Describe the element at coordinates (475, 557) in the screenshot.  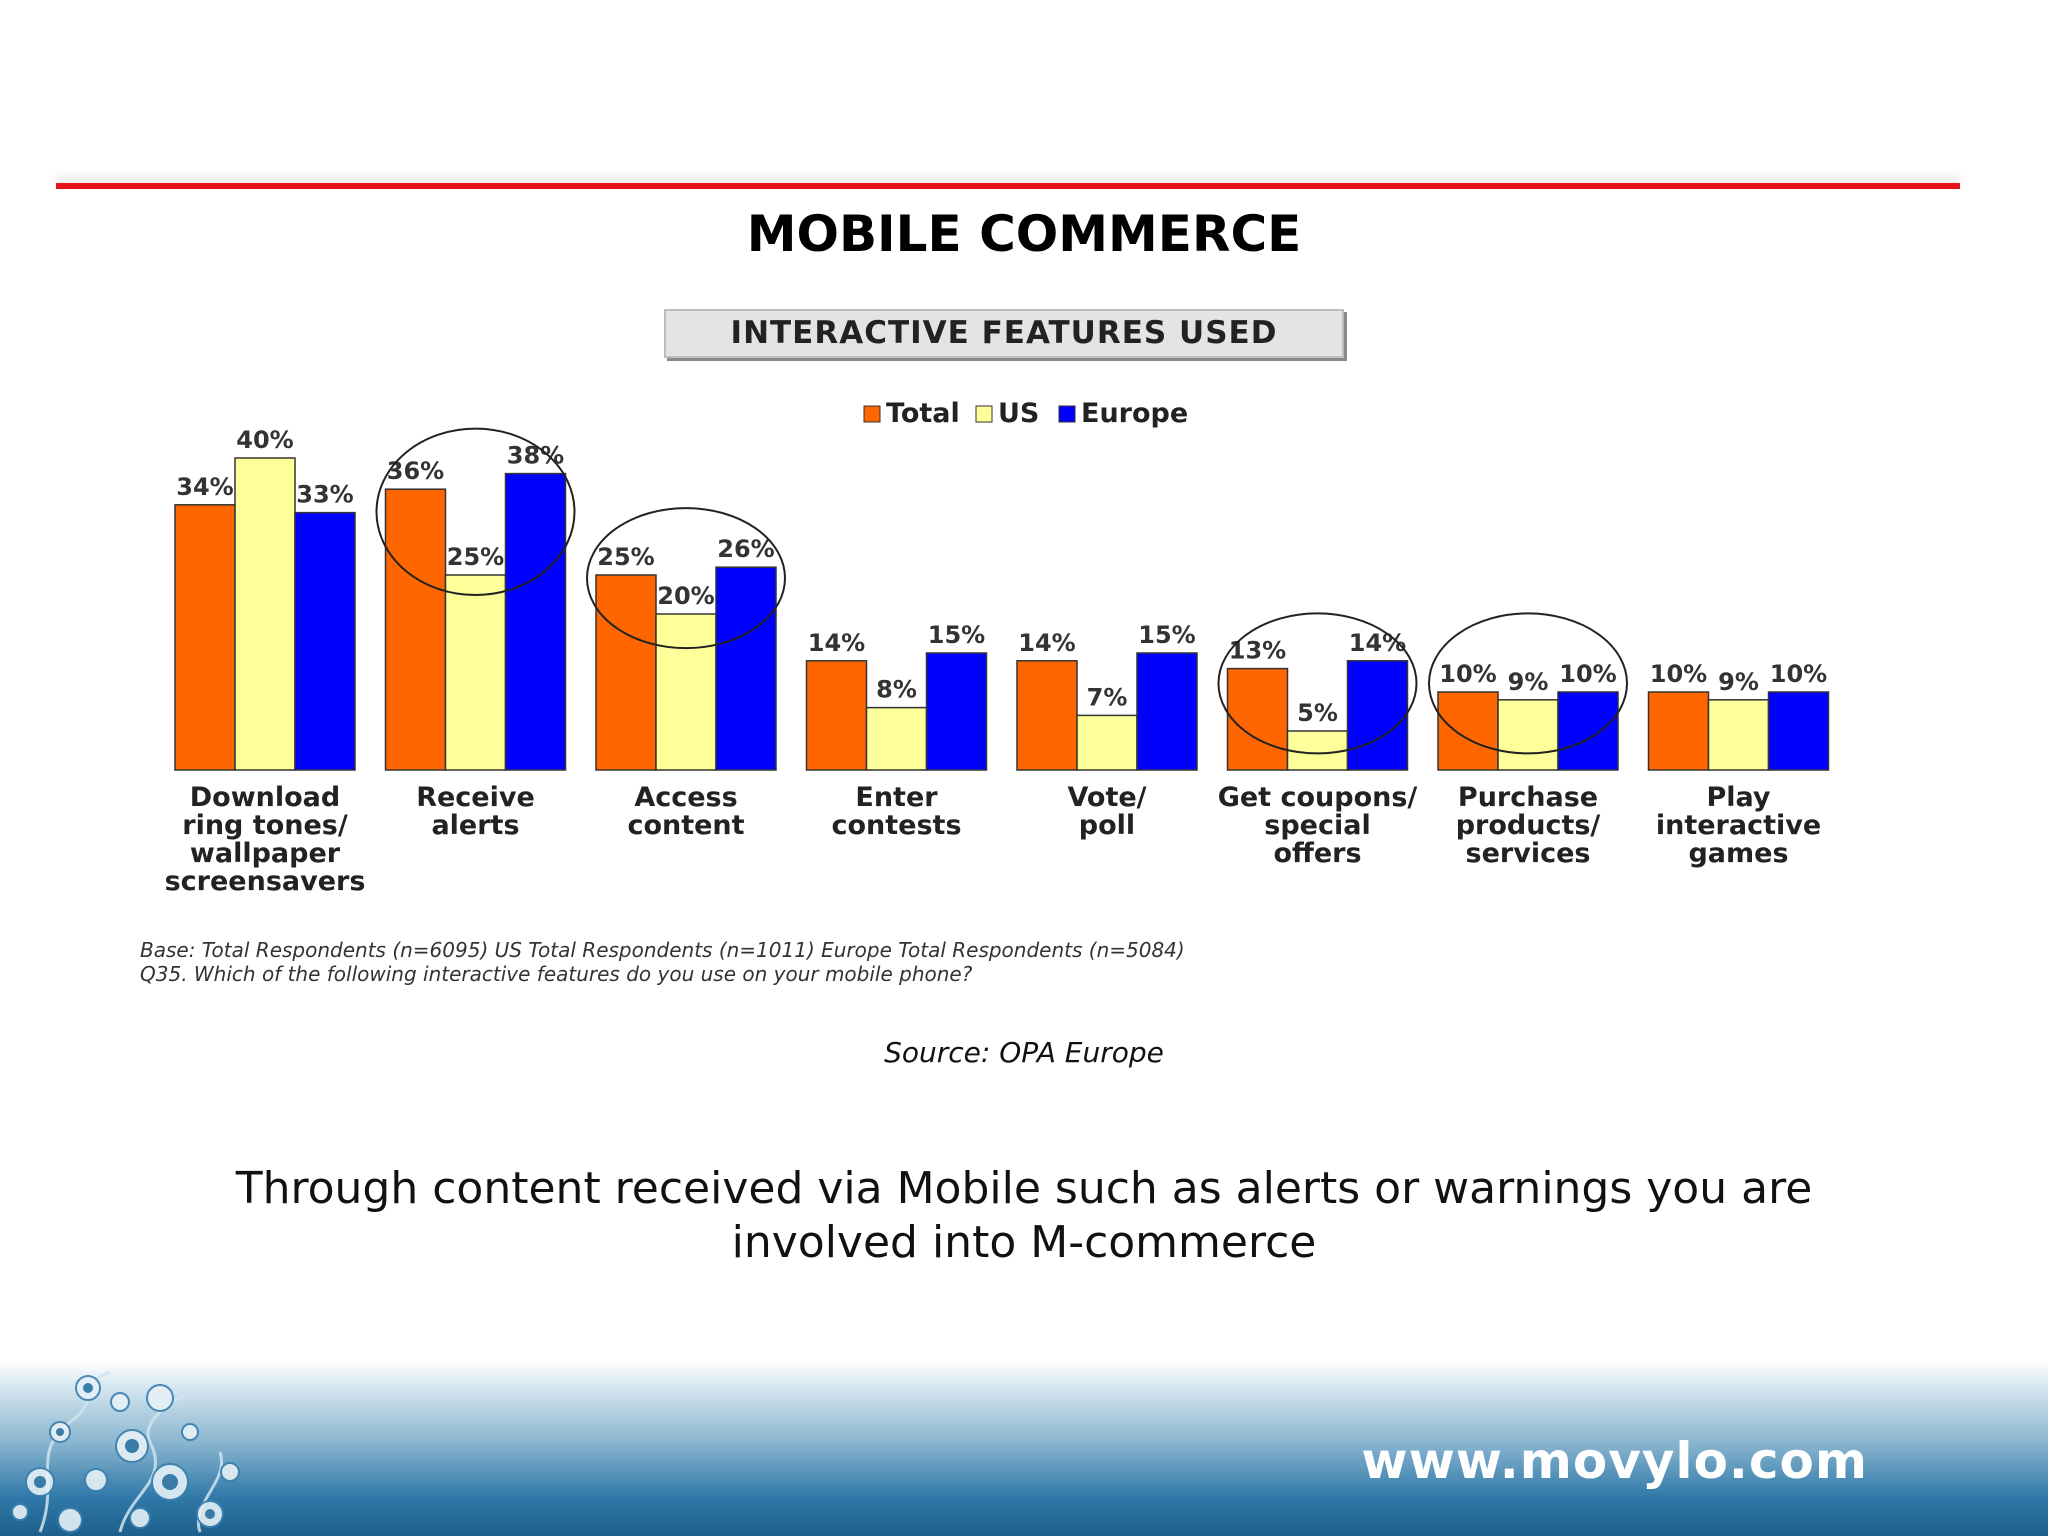
I see `data-label-1-1: 25%` at that location.